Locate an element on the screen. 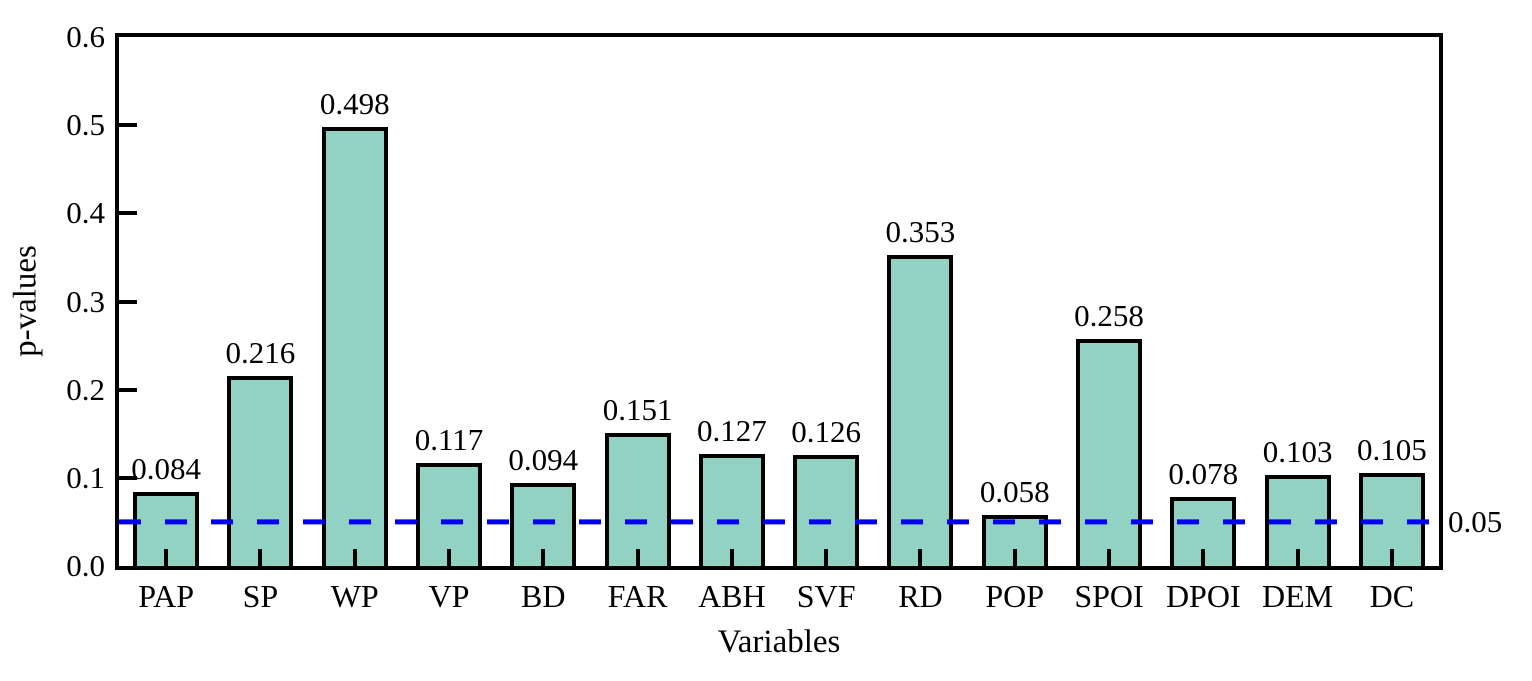  bar-value-label: 0.353 is located at coordinates (920, 231).